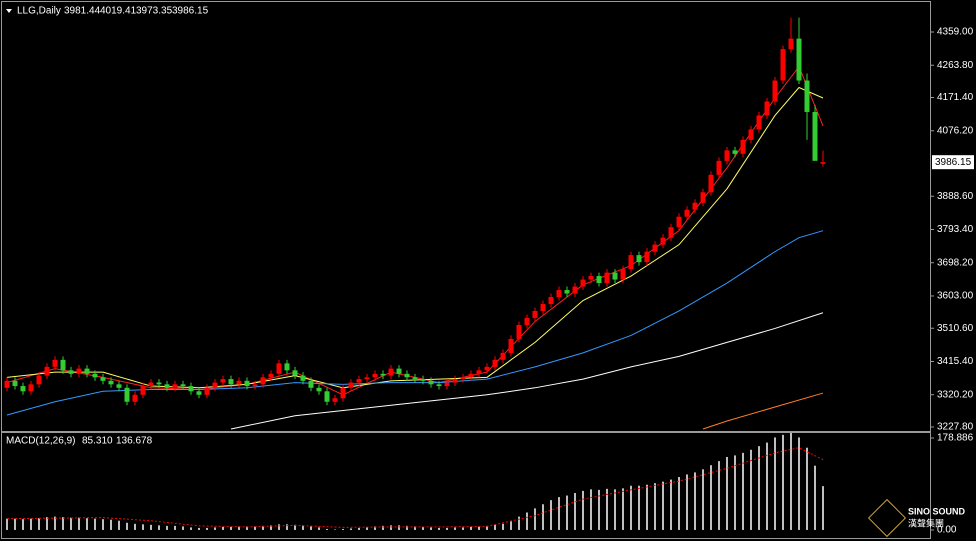  Describe the element at coordinates (947, 530) in the screenshot. I see `y-tick-label: 0.00` at that location.